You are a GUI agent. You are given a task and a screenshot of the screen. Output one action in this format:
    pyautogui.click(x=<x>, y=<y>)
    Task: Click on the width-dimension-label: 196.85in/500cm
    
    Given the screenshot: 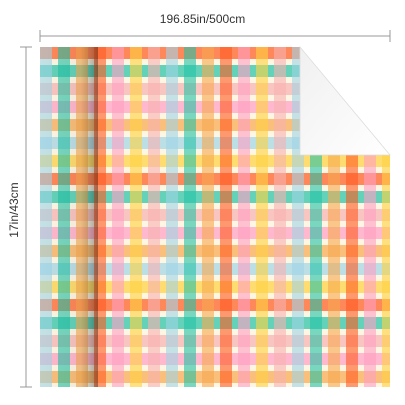 What is the action you would take?
    pyautogui.click(x=202, y=19)
    